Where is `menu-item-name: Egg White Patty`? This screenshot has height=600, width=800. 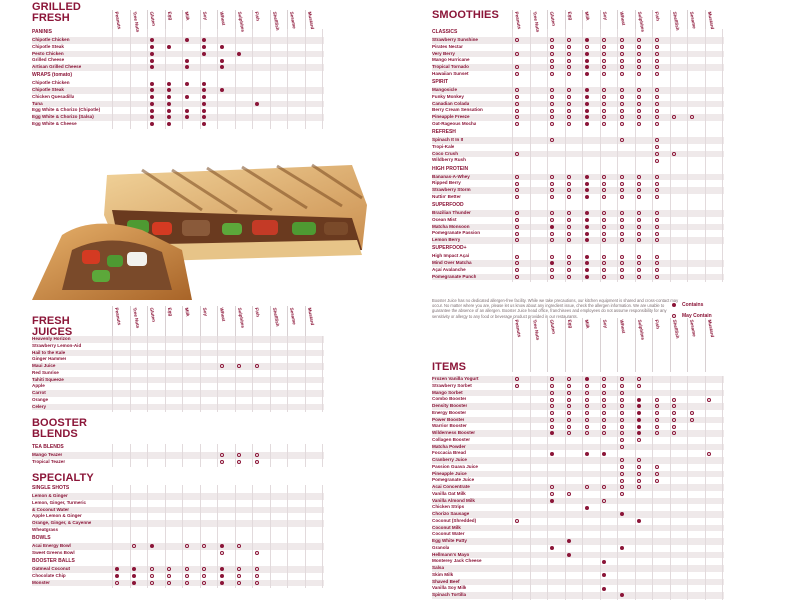 menu-item-name: Egg White Patty is located at coordinates (449, 540).